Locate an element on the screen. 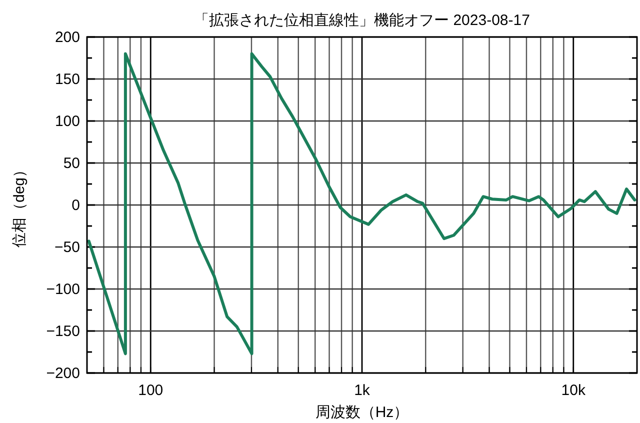  y-tick-label: −100 is located at coordinates (63, 289).